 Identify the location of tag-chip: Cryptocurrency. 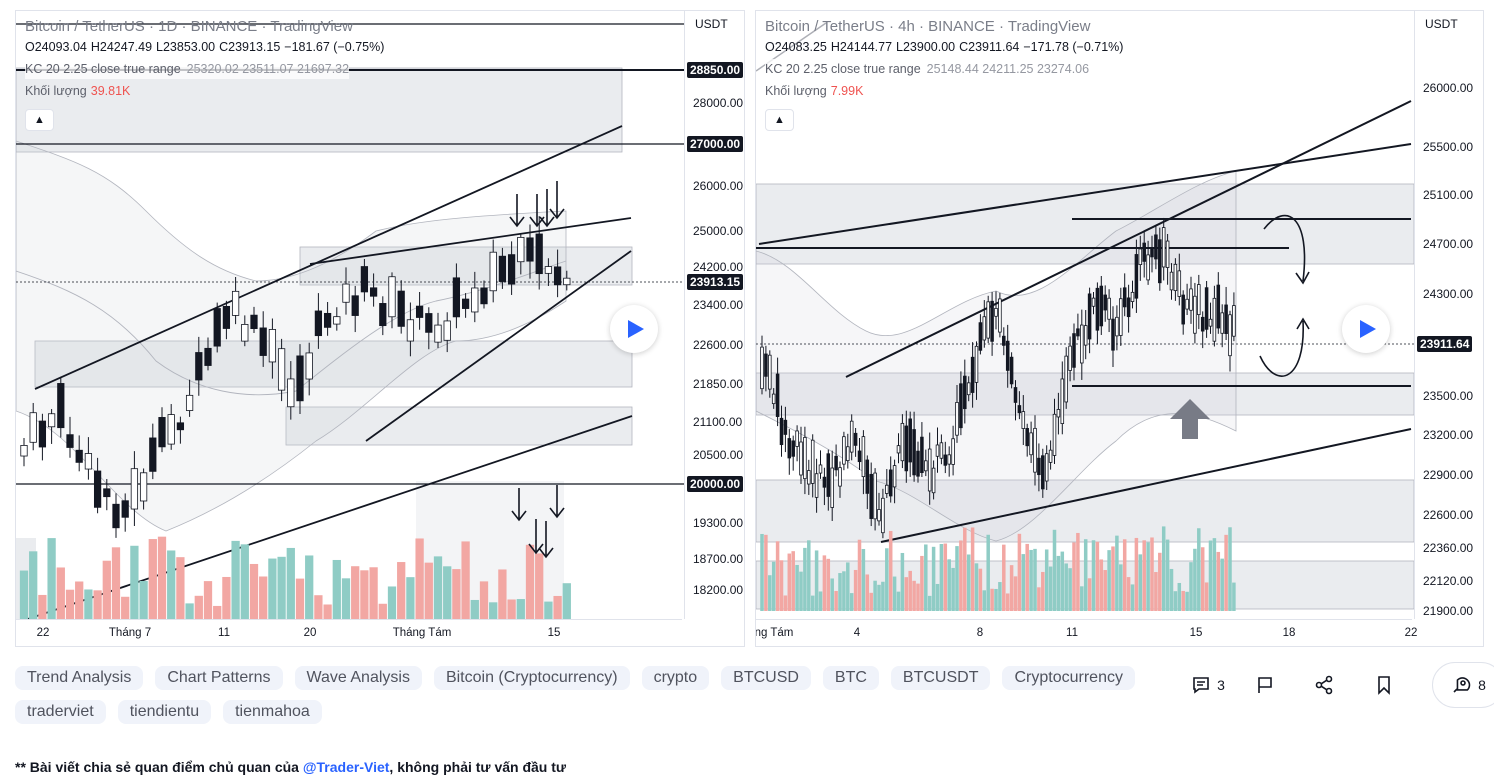
(1068, 678).